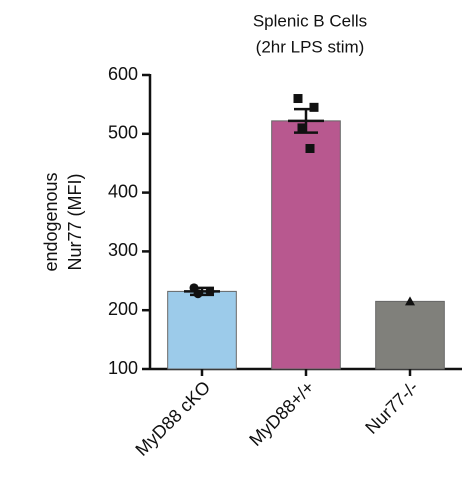 This screenshot has width=476, height=502. Describe the element at coordinates (281, 413) in the screenshot. I see `x-tick-label: MyD88+/+` at that location.